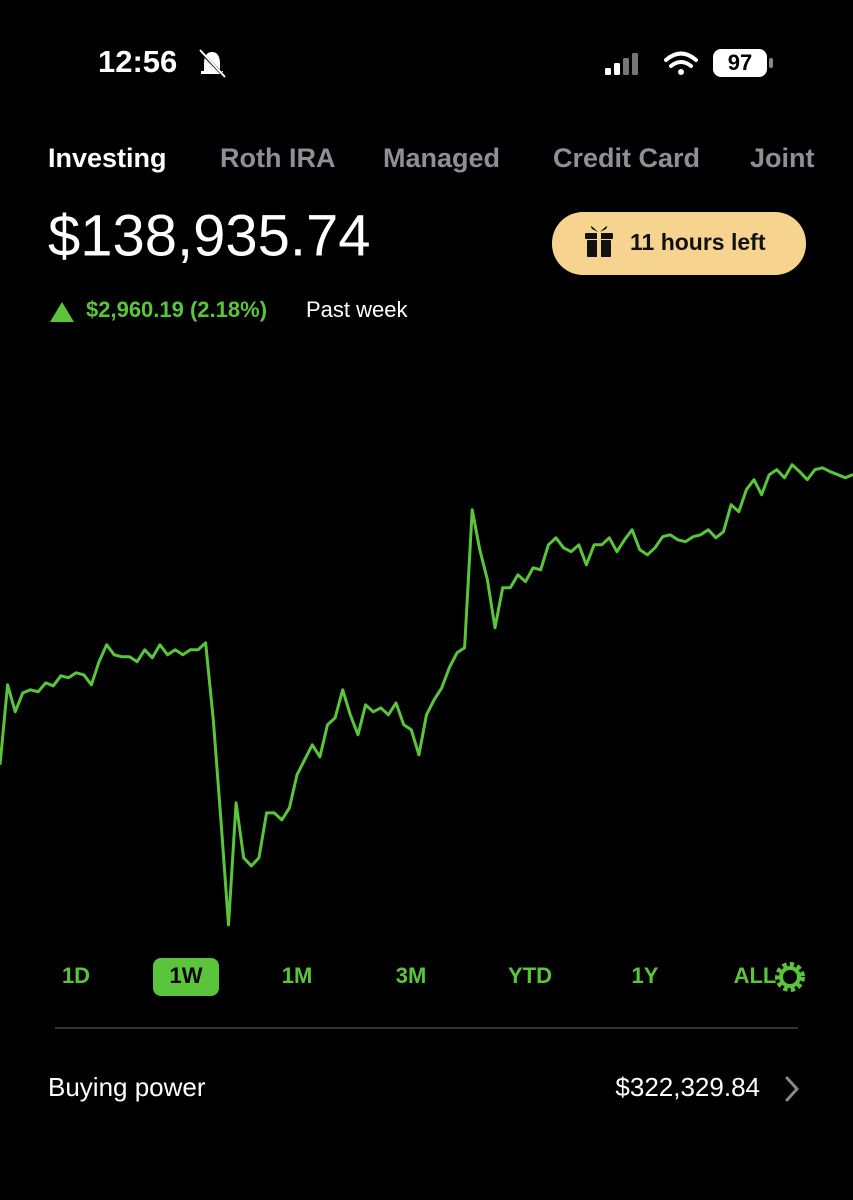 The image size is (853, 1200). What do you see at coordinates (755, 975) in the screenshot?
I see `range-option: ALL` at bounding box center [755, 975].